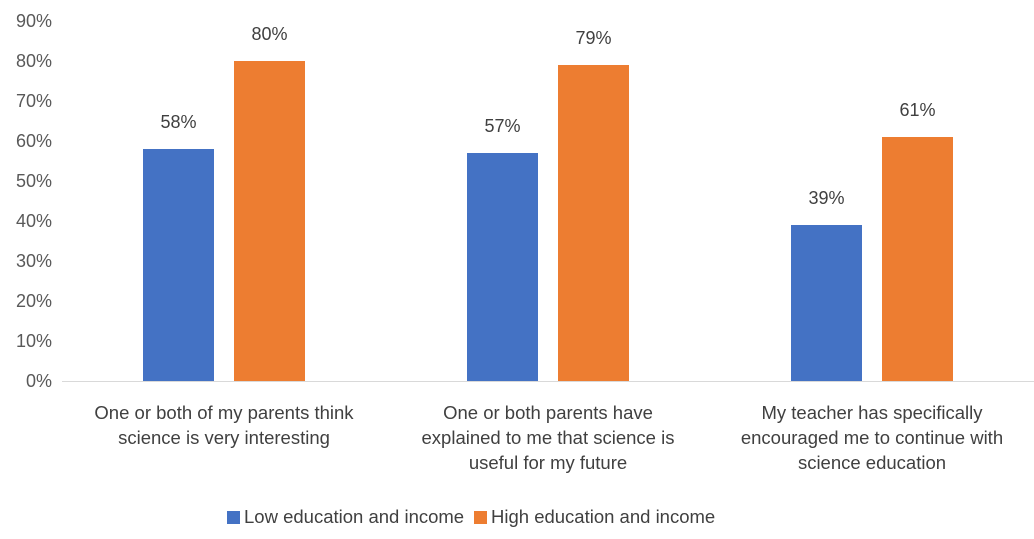 The image size is (1034, 539). What do you see at coordinates (603, 516) in the screenshot?
I see `legend-label: High education and income` at bounding box center [603, 516].